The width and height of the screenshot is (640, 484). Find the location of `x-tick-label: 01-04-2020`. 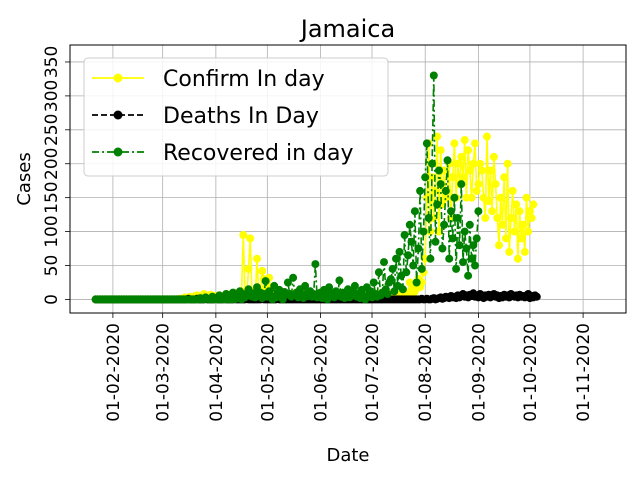

x-tick-label: 01-04-2020 is located at coordinates (217, 372).